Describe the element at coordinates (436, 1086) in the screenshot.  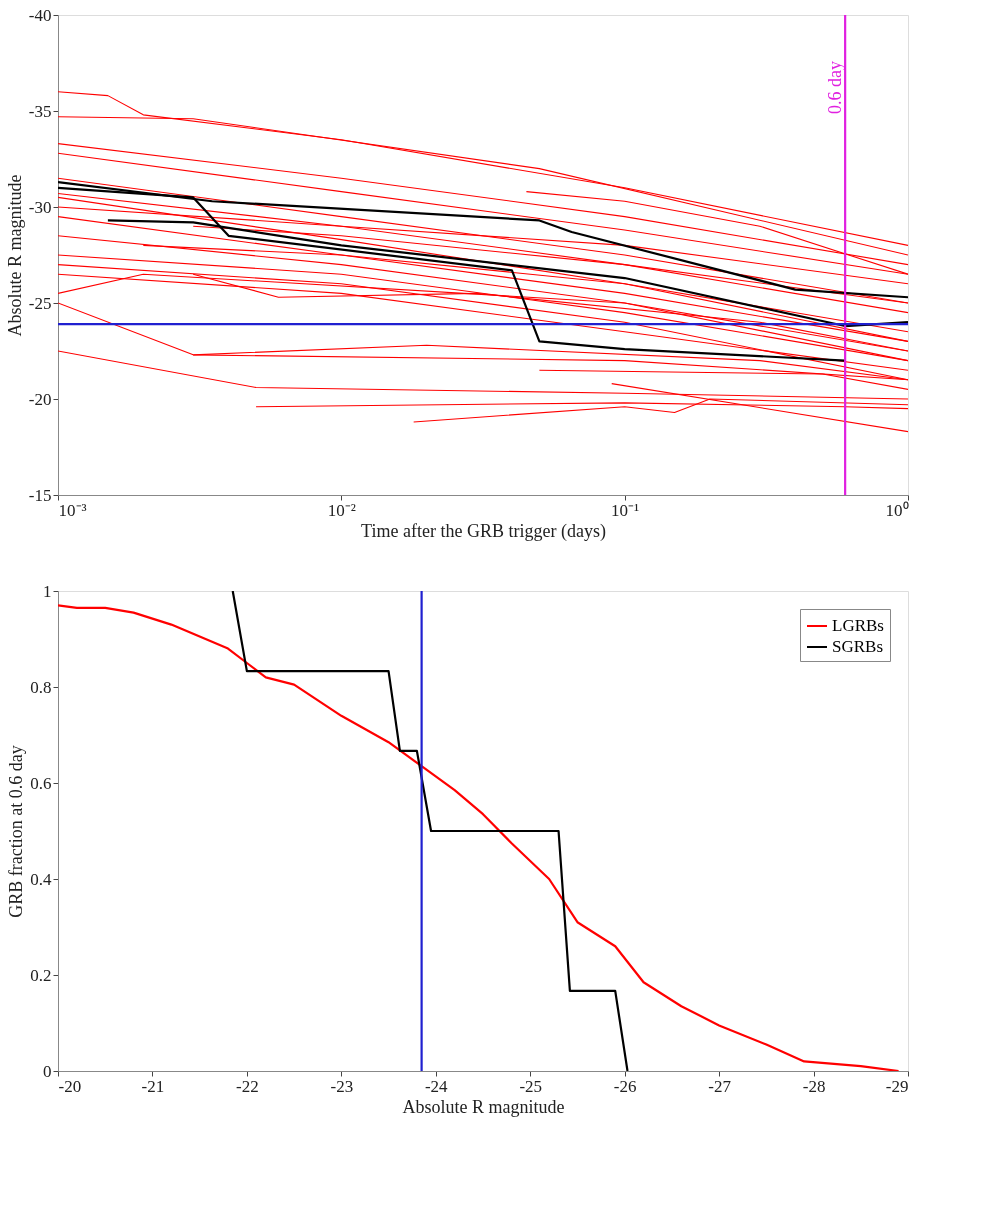
I see `x-tick-label: -24` at that location.